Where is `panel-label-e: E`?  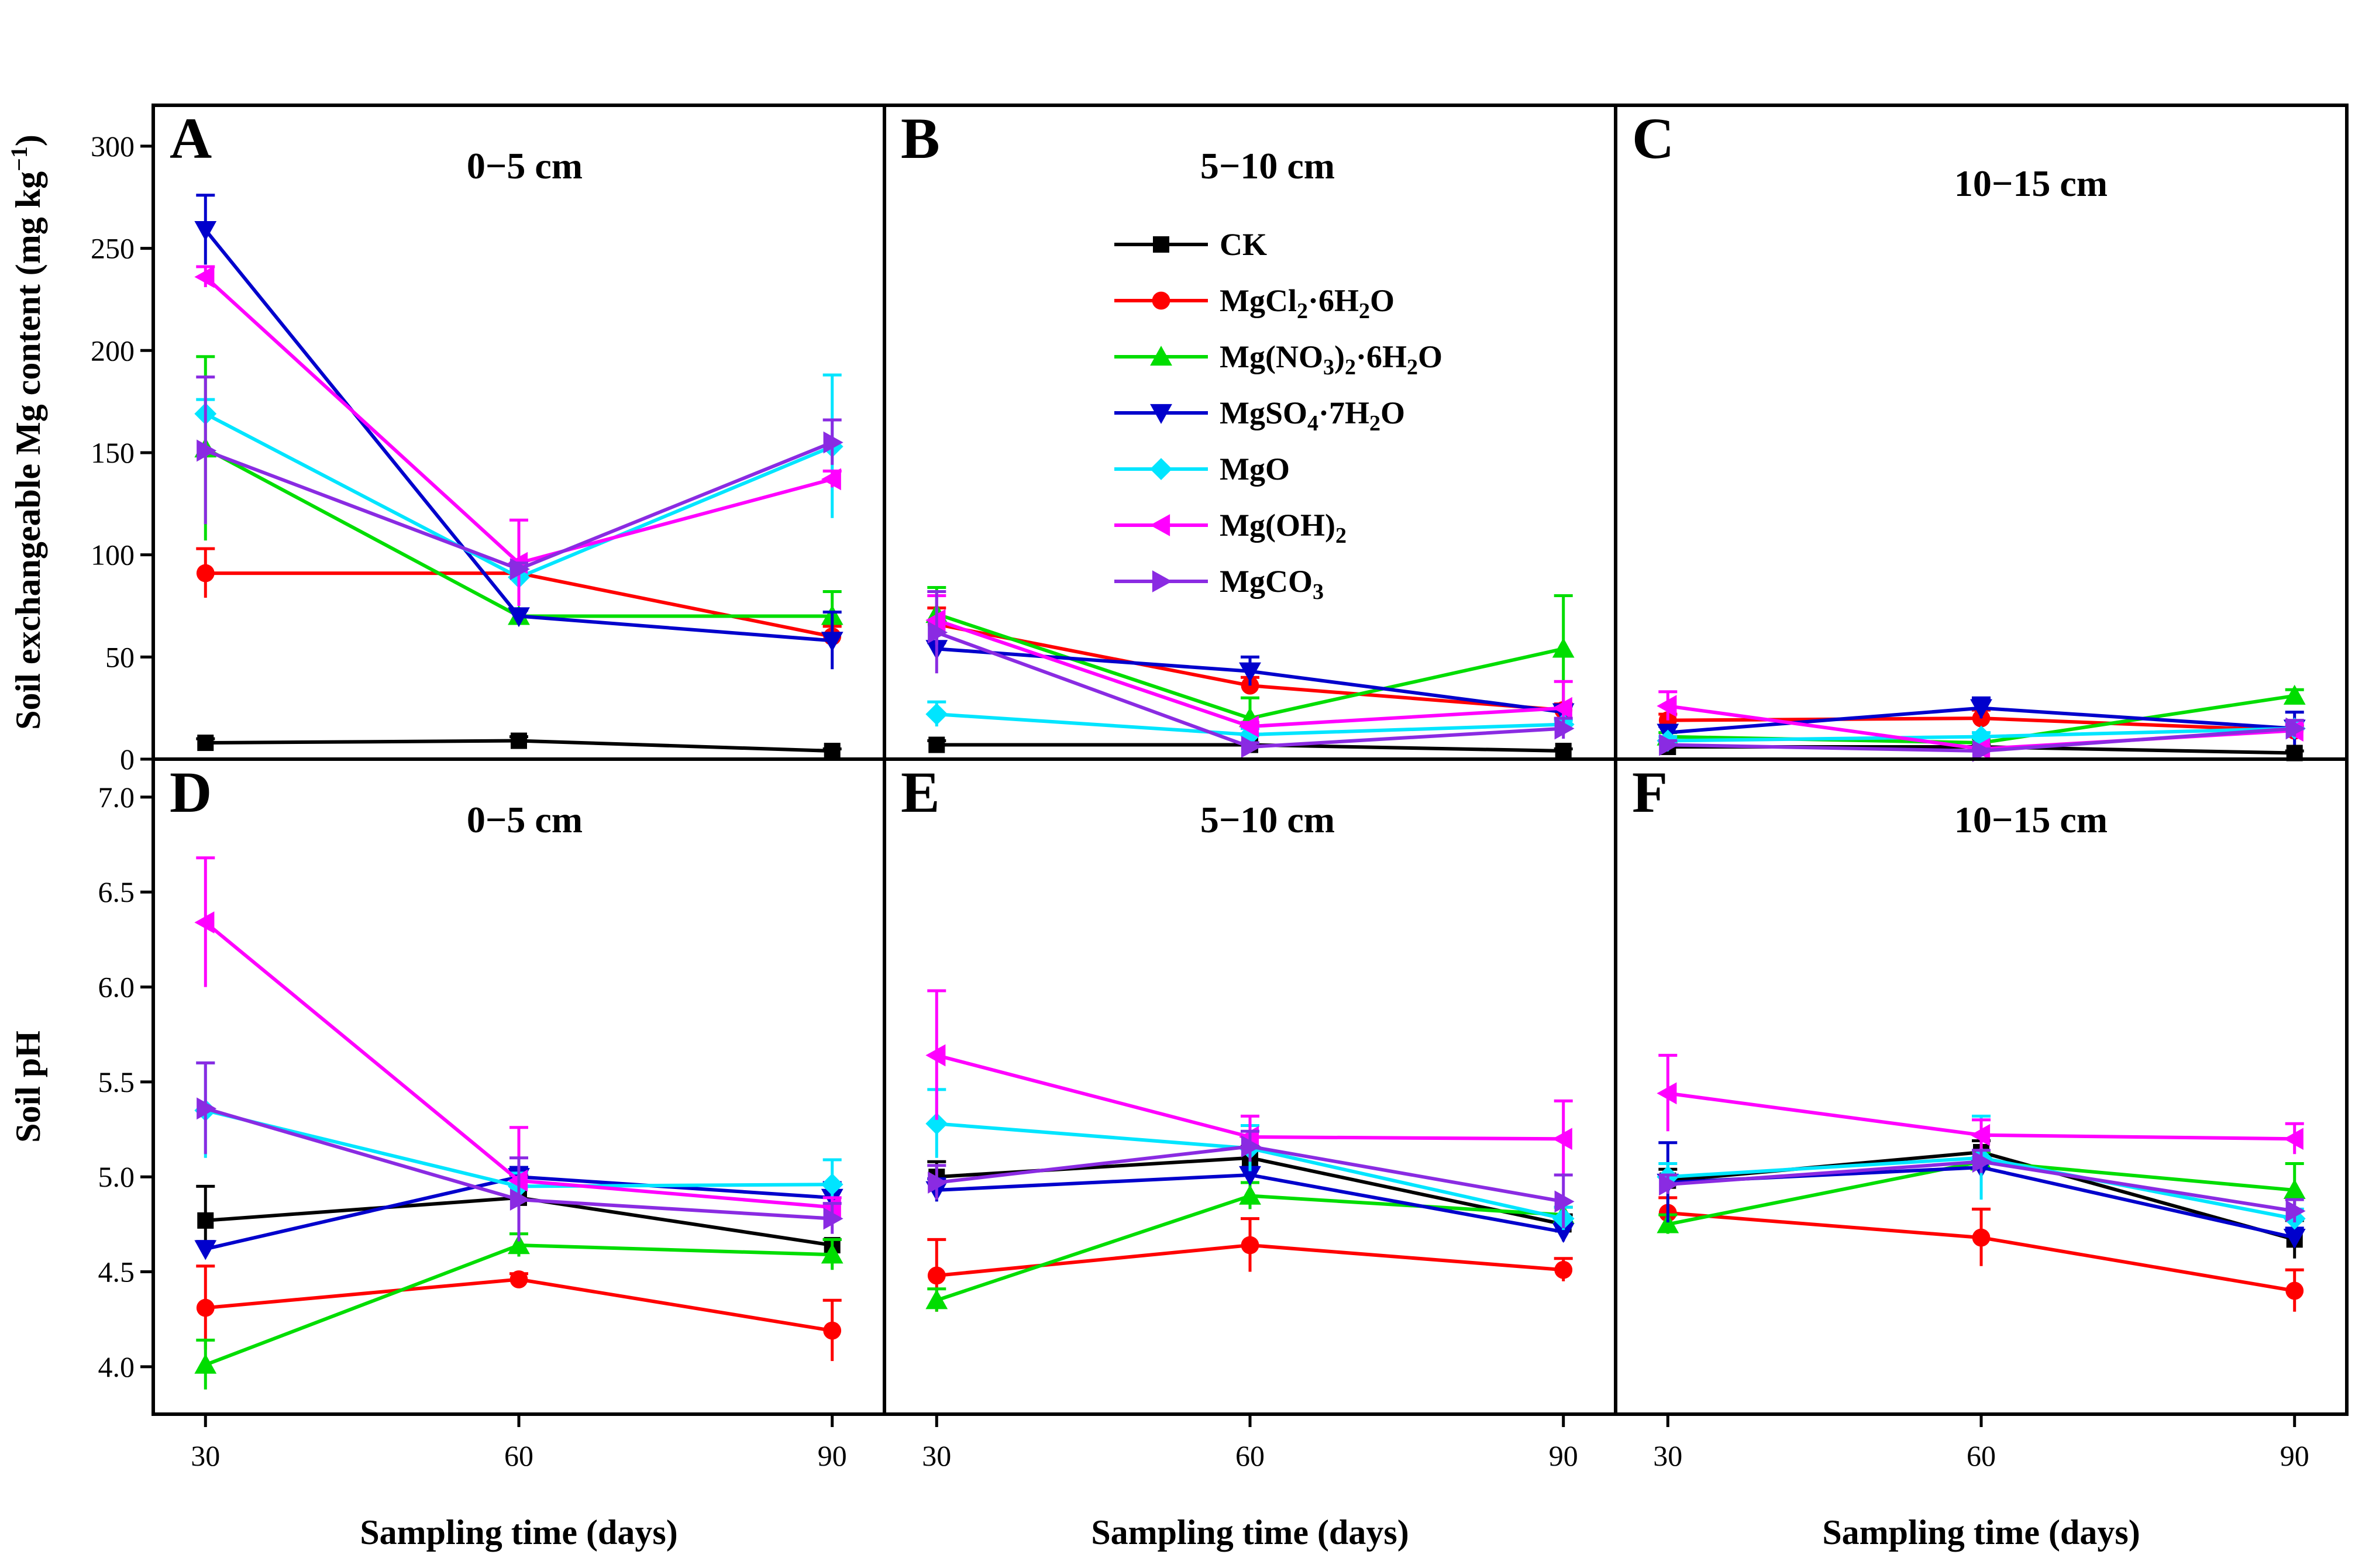
panel-label-e: E is located at coordinates (921, 792).